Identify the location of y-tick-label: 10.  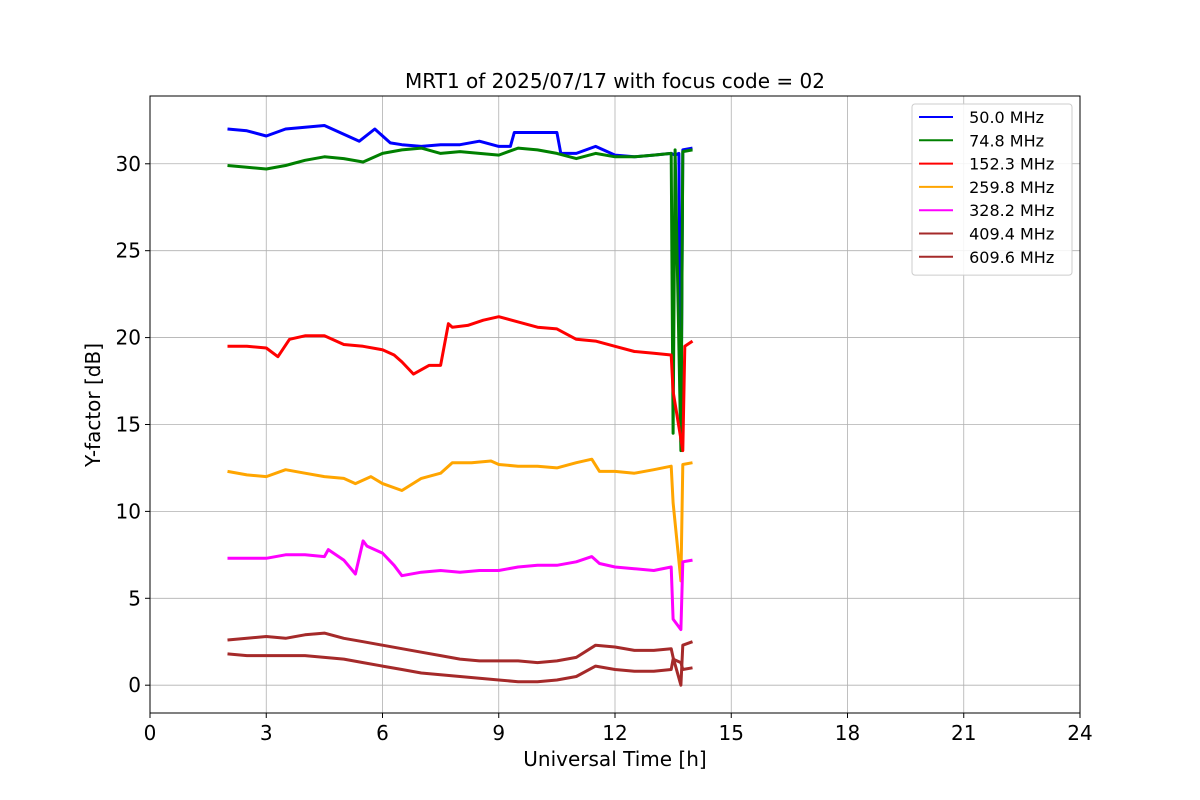
(128, 511).